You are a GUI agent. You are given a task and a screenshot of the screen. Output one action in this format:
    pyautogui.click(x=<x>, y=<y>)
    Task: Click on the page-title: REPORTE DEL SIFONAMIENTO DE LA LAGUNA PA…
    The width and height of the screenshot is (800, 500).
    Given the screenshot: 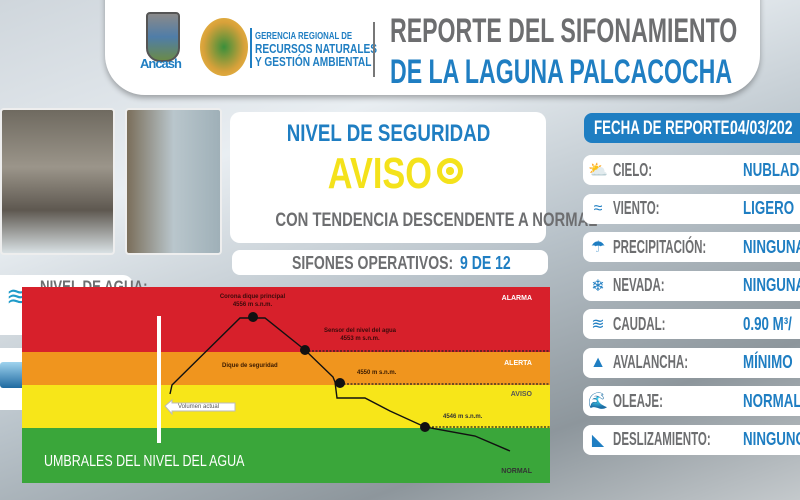 What is the action you would take?
    pyautogui.click(x=564, y=51)
    